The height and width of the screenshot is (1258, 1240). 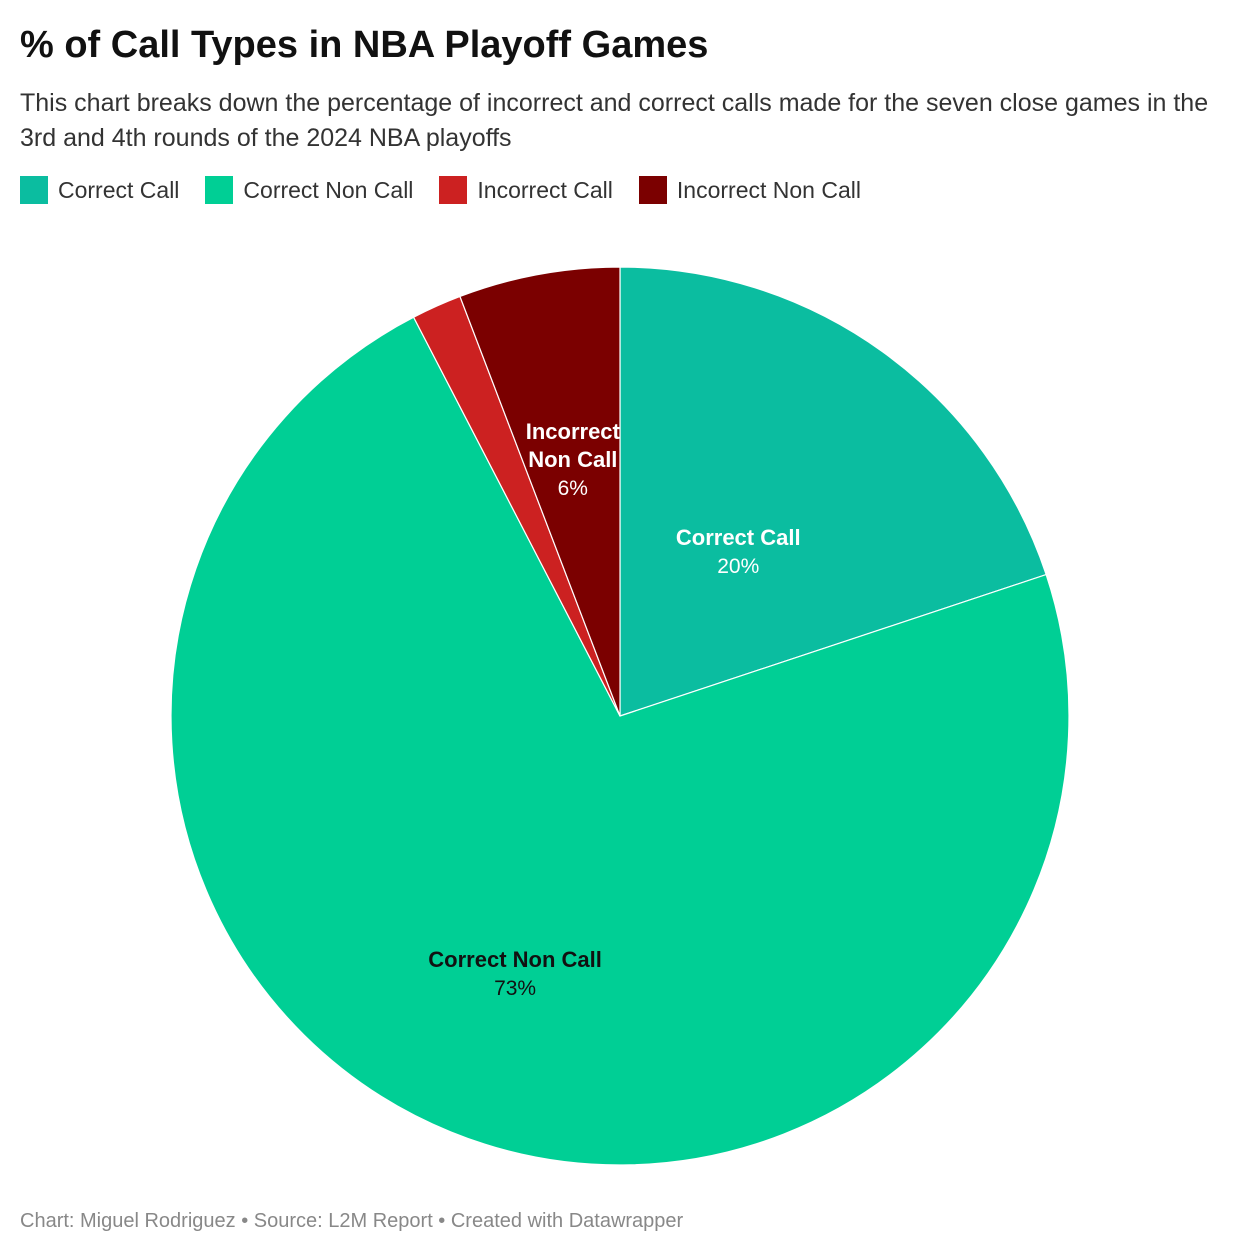 What do you see at coordinates (738, 551) in the screenshot?
I see `slice-label-group: Correct Call 20%` at bounding box center [738, 551].